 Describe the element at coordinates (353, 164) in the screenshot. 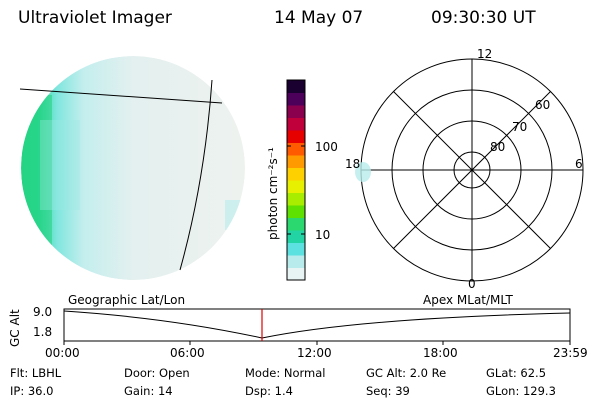

I see `mlt-label-18: 18` at that location.